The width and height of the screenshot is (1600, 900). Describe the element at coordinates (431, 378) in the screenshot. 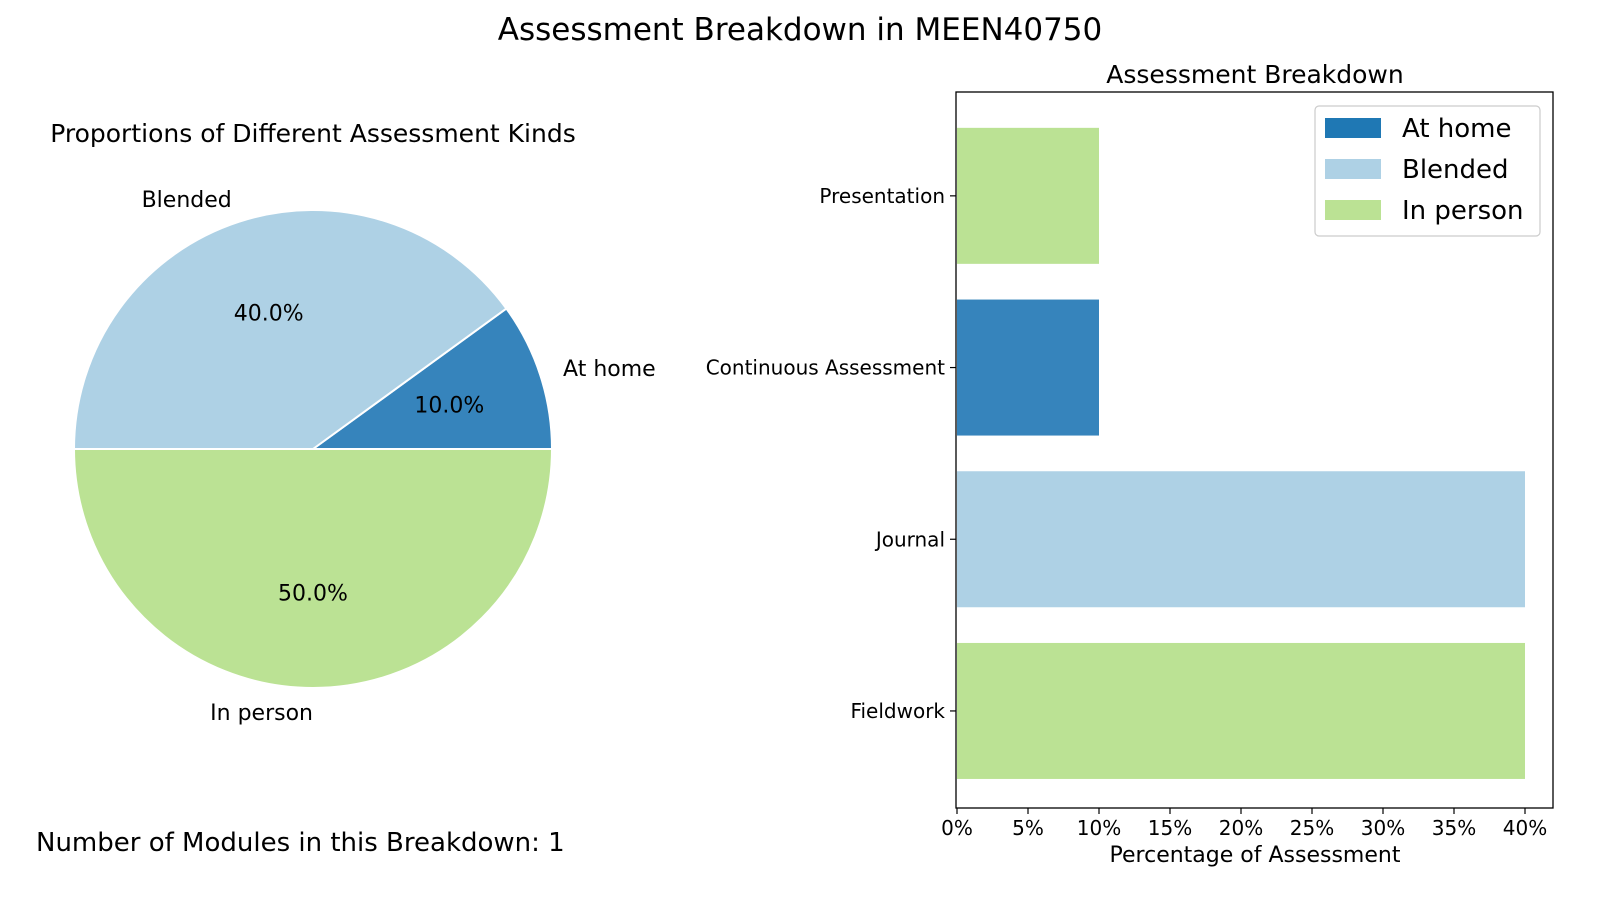

I see `pie-slice-at-home` at that location.